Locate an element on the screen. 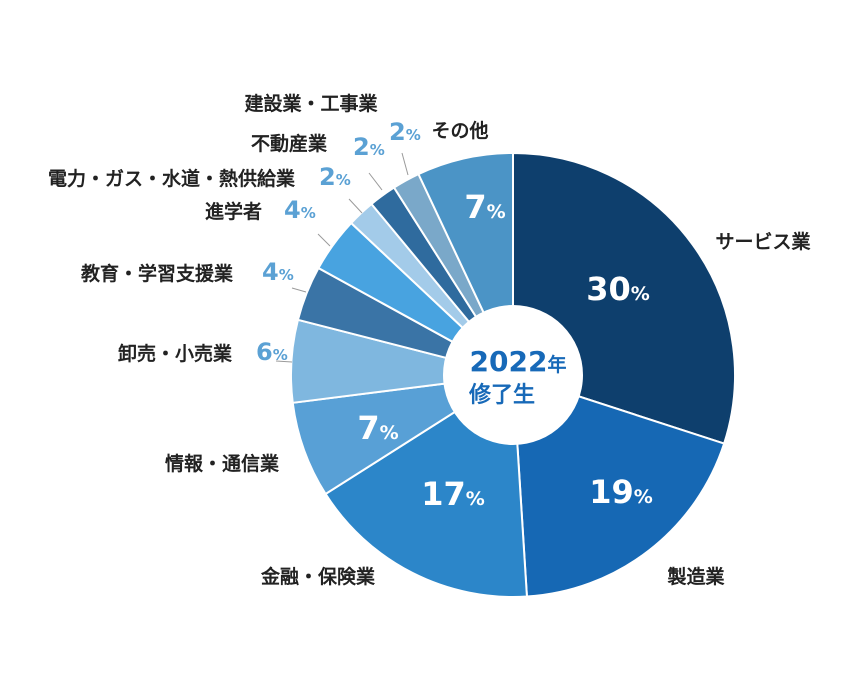 The height and width of the screenshot is (683, 857). slice-category-label: 進学者 is located at coordinates (233, 211).